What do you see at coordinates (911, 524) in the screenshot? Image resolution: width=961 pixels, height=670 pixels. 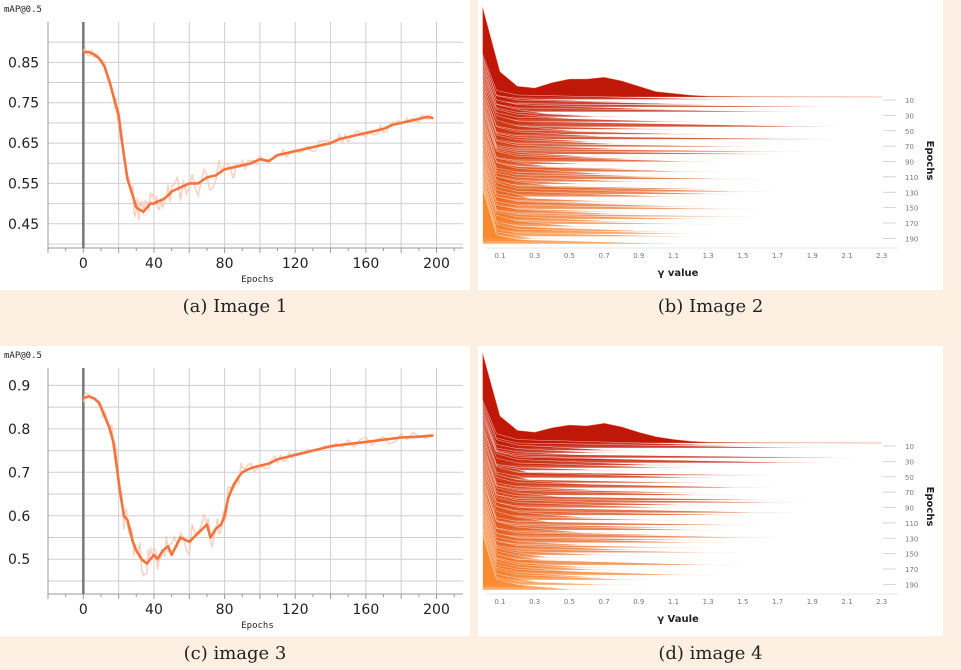 I see `y-tick-label: 110` at bounding box center [911, 524].